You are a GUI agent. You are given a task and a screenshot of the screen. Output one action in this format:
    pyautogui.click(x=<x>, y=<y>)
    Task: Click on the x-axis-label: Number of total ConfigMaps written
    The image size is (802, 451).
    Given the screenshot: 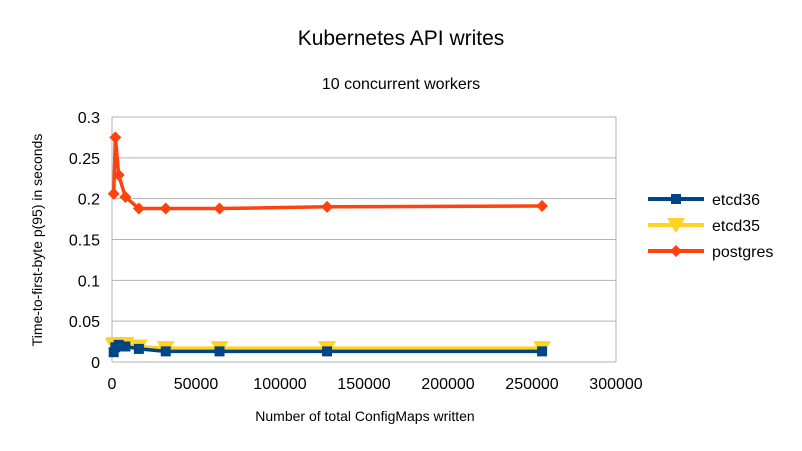 What is the action you would take?
    pyautogui.click(x=364, y=416)
    